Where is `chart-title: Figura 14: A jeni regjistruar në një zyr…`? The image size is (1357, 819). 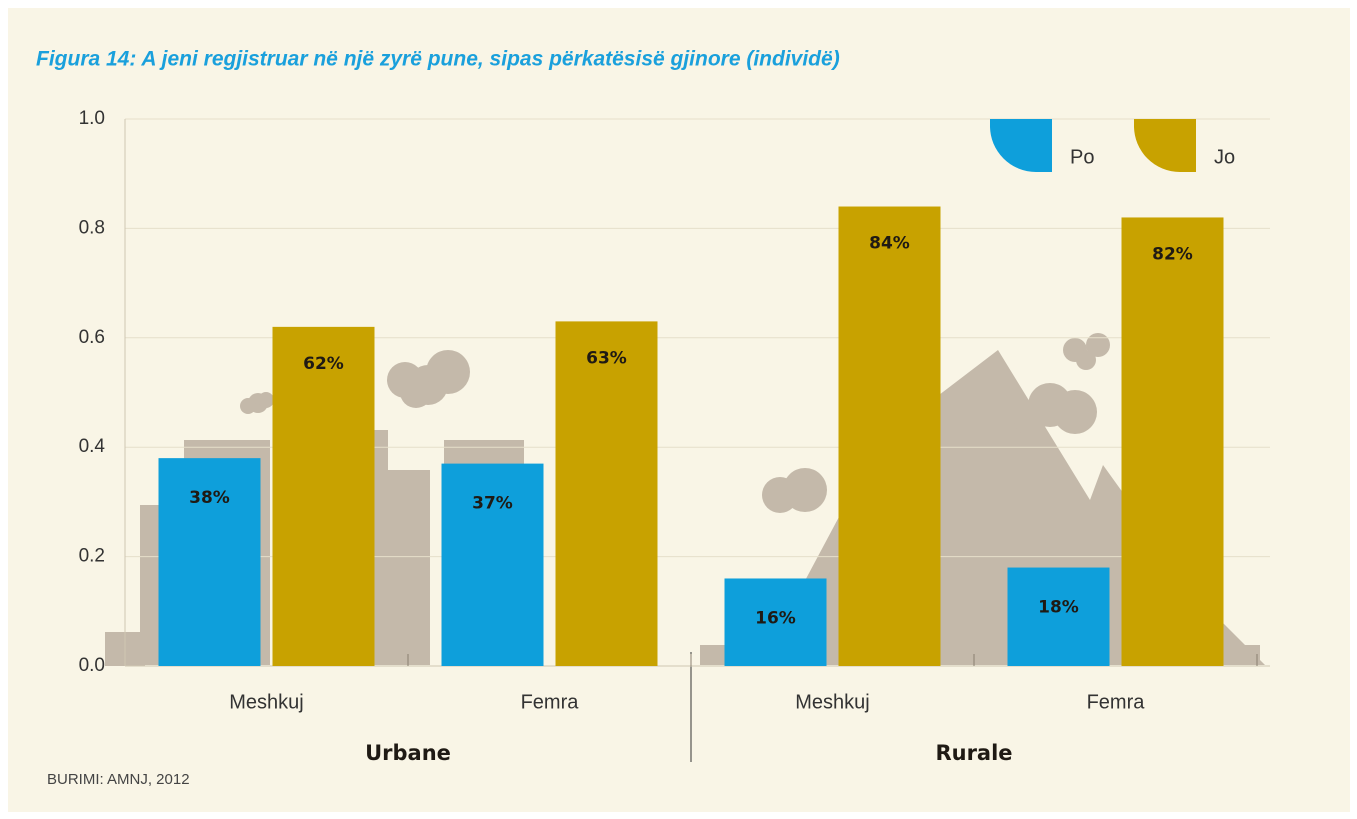 chart-title: Figura 14: A jeni regjistruar në një zyr… is located at coordinates (438, 59).